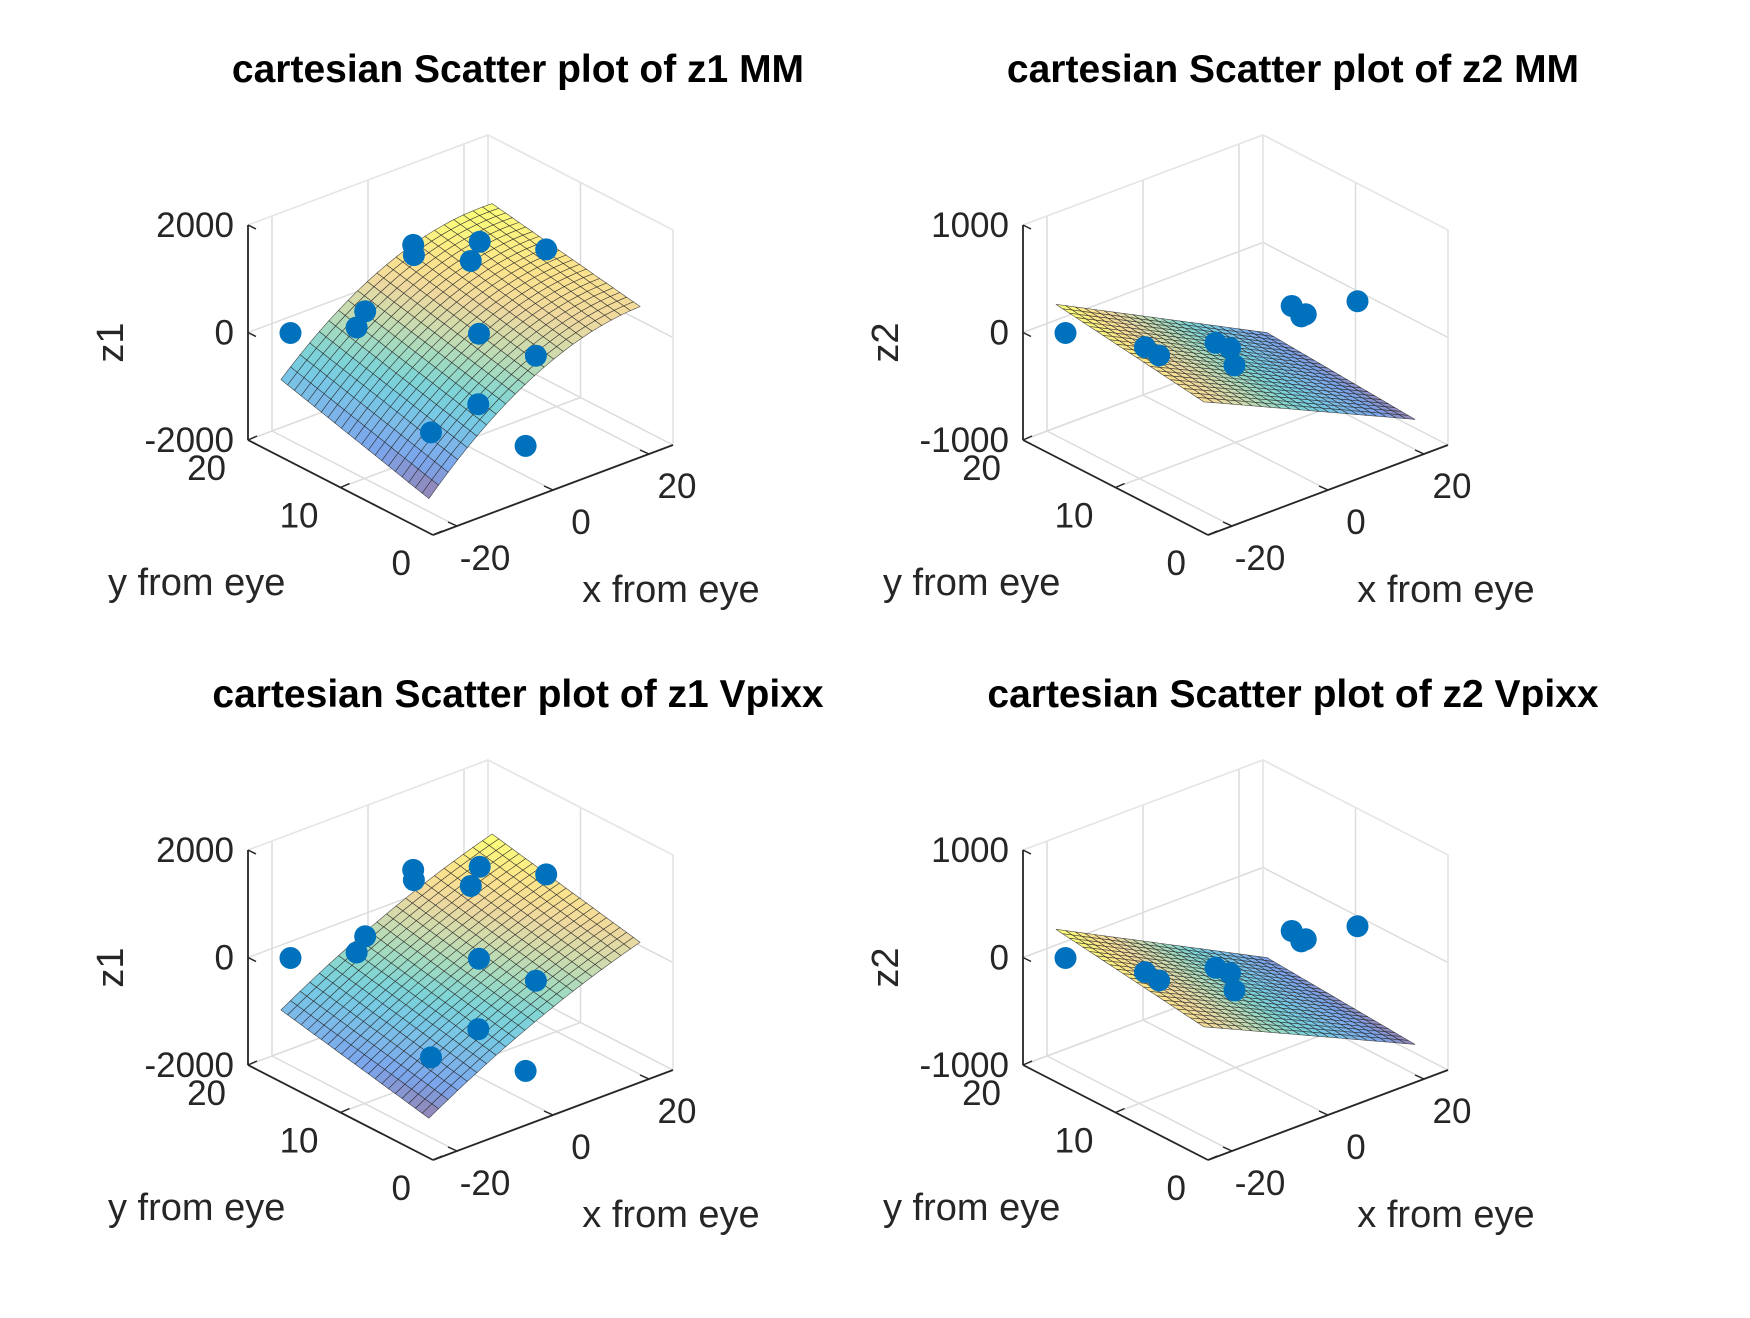 The height and width of the screenshot is (1318, 1750). Describe the element at coordinates (1293, 69) in the screenshot. I see `subplot-title: cartesian Scatter plot of z2 MM` at that location.